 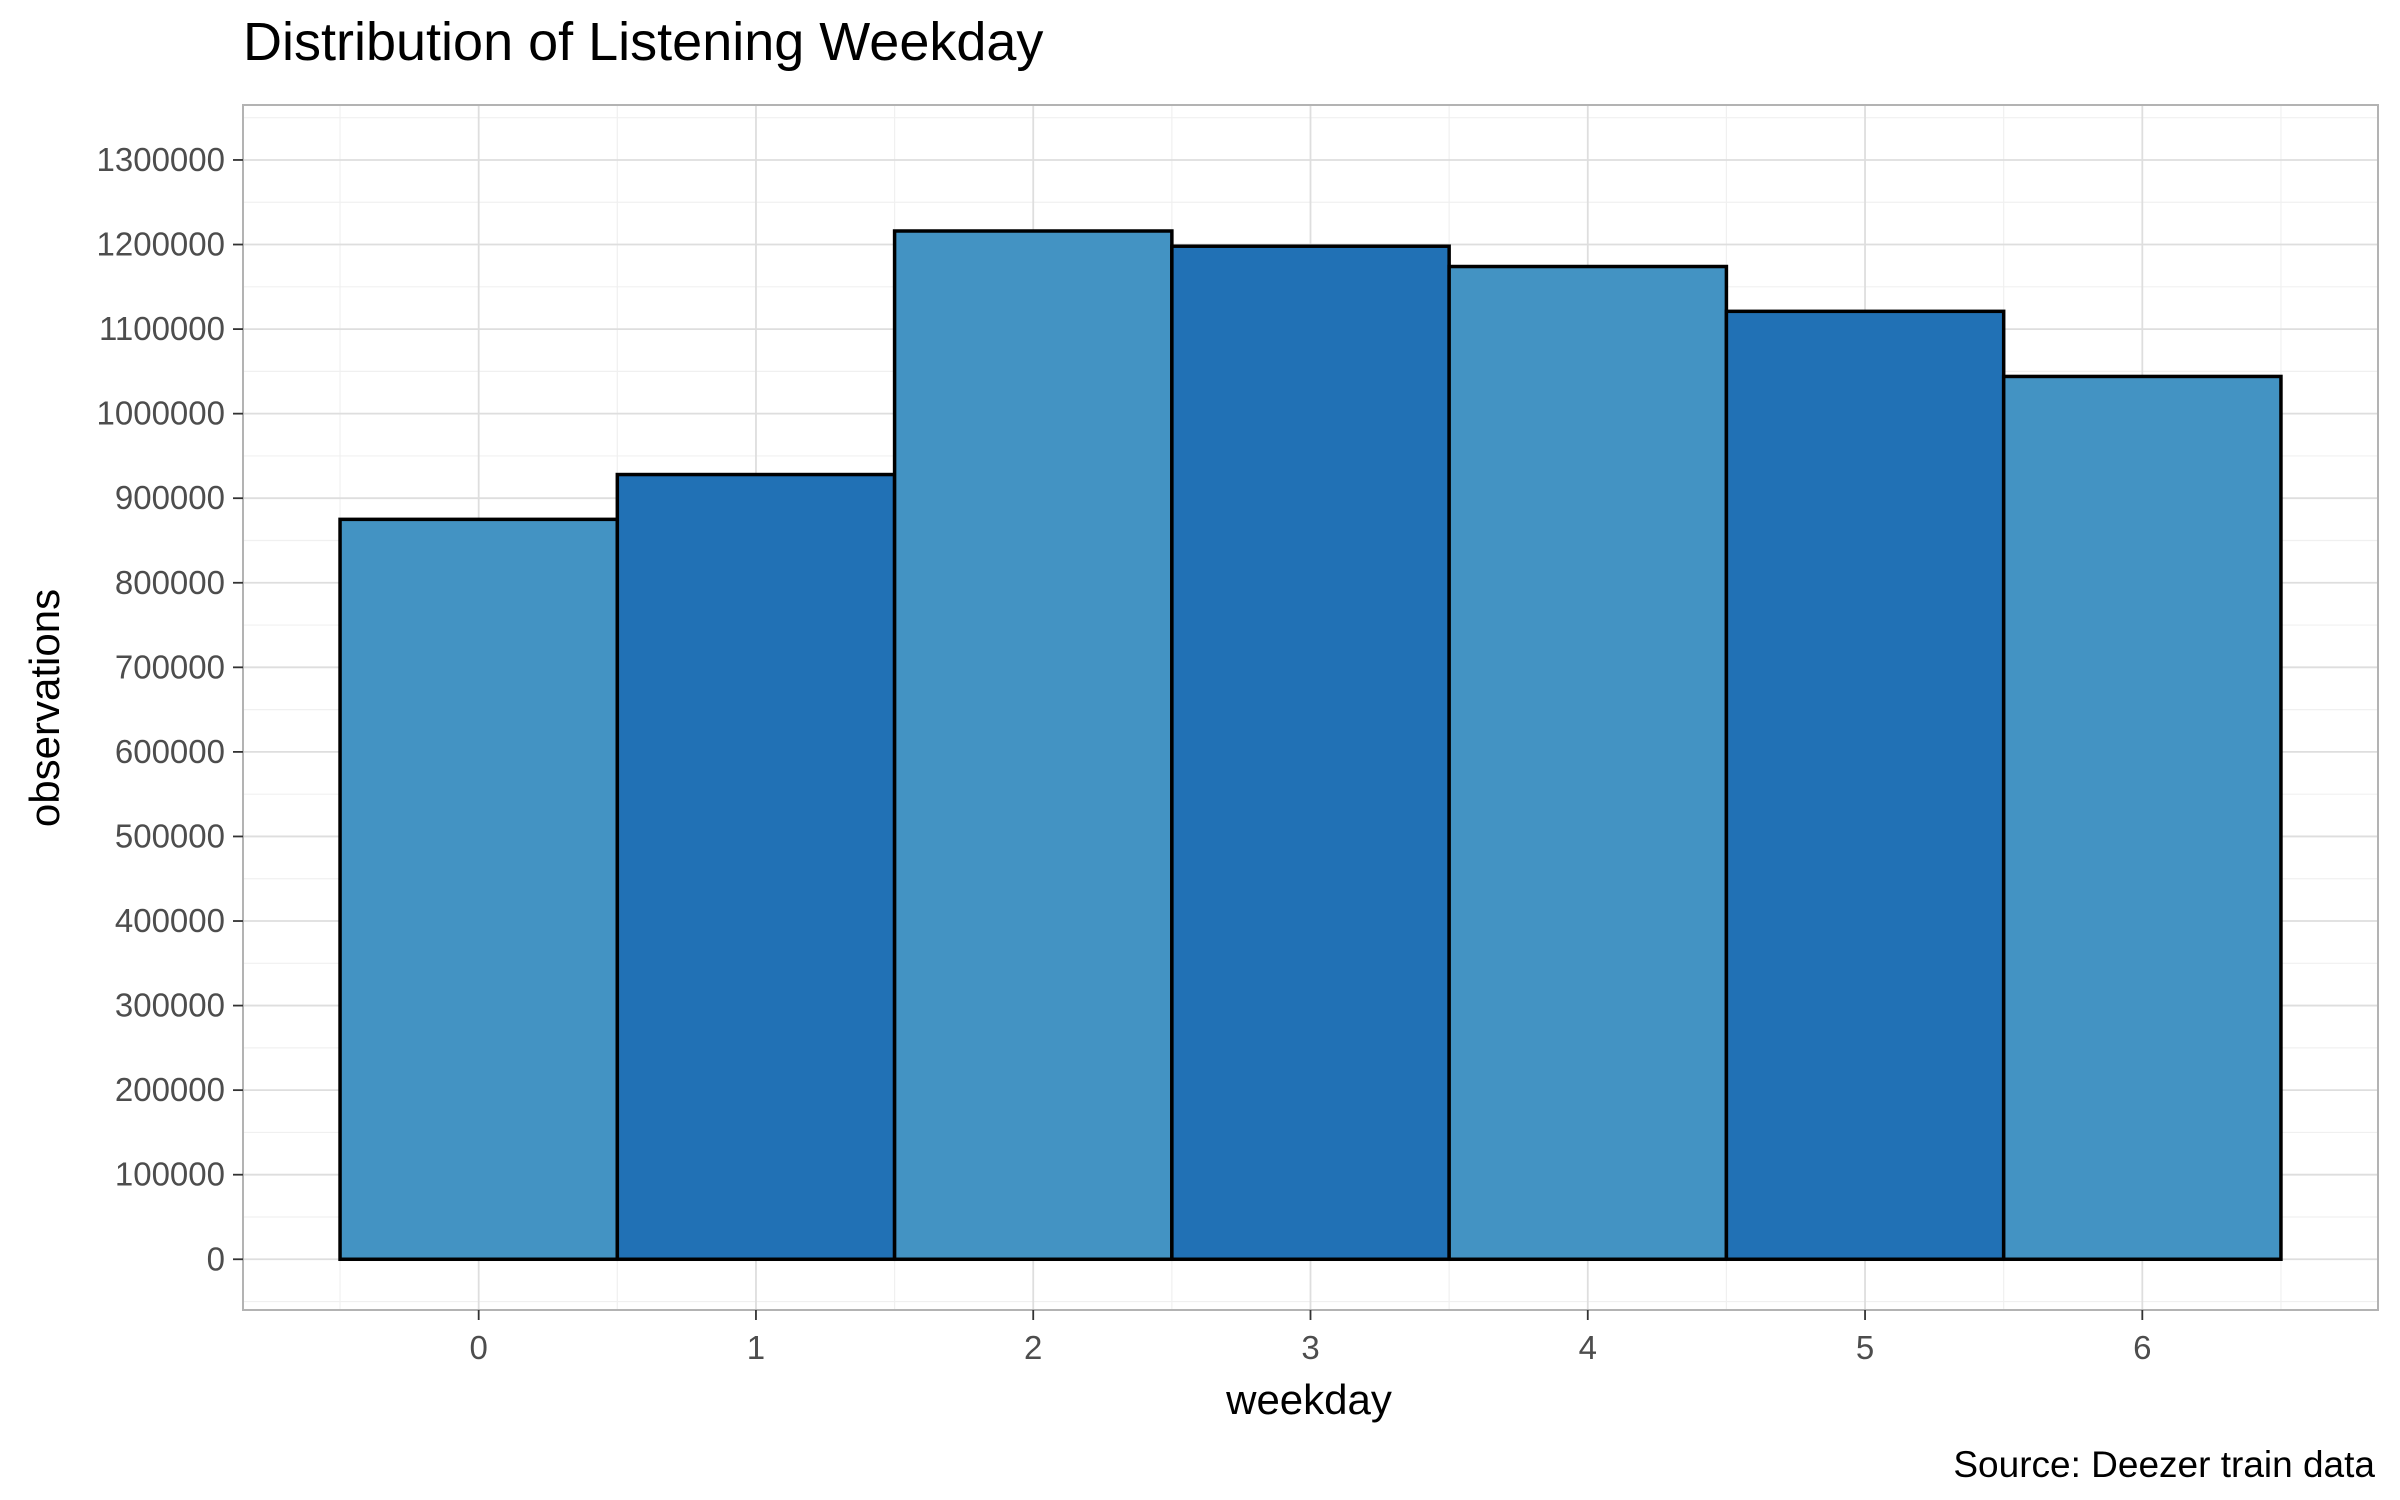 I want to click on x-axis-ticks: 0 1 2 3 4 5 6, so click(x=1310, y=1338).